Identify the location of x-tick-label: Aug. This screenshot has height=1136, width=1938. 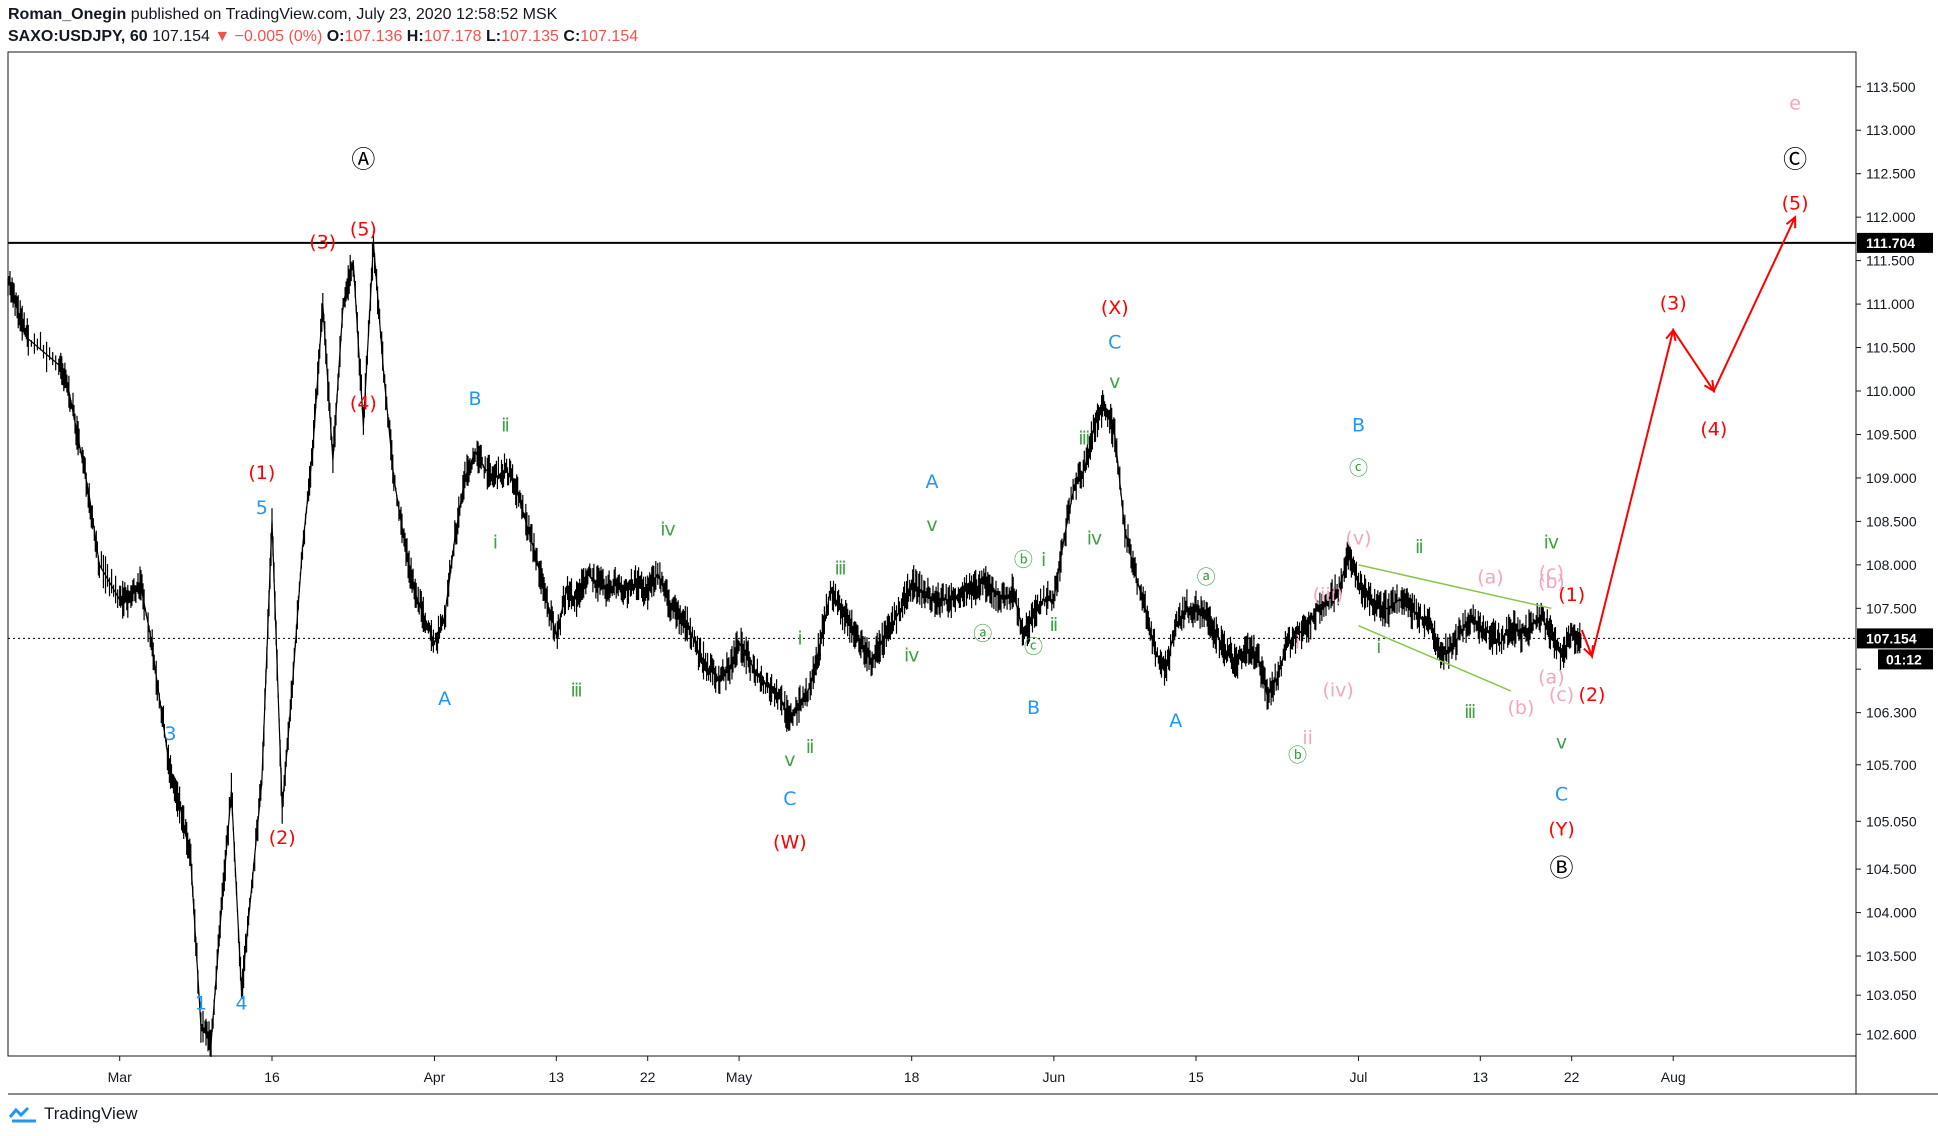
(1673, 1077).